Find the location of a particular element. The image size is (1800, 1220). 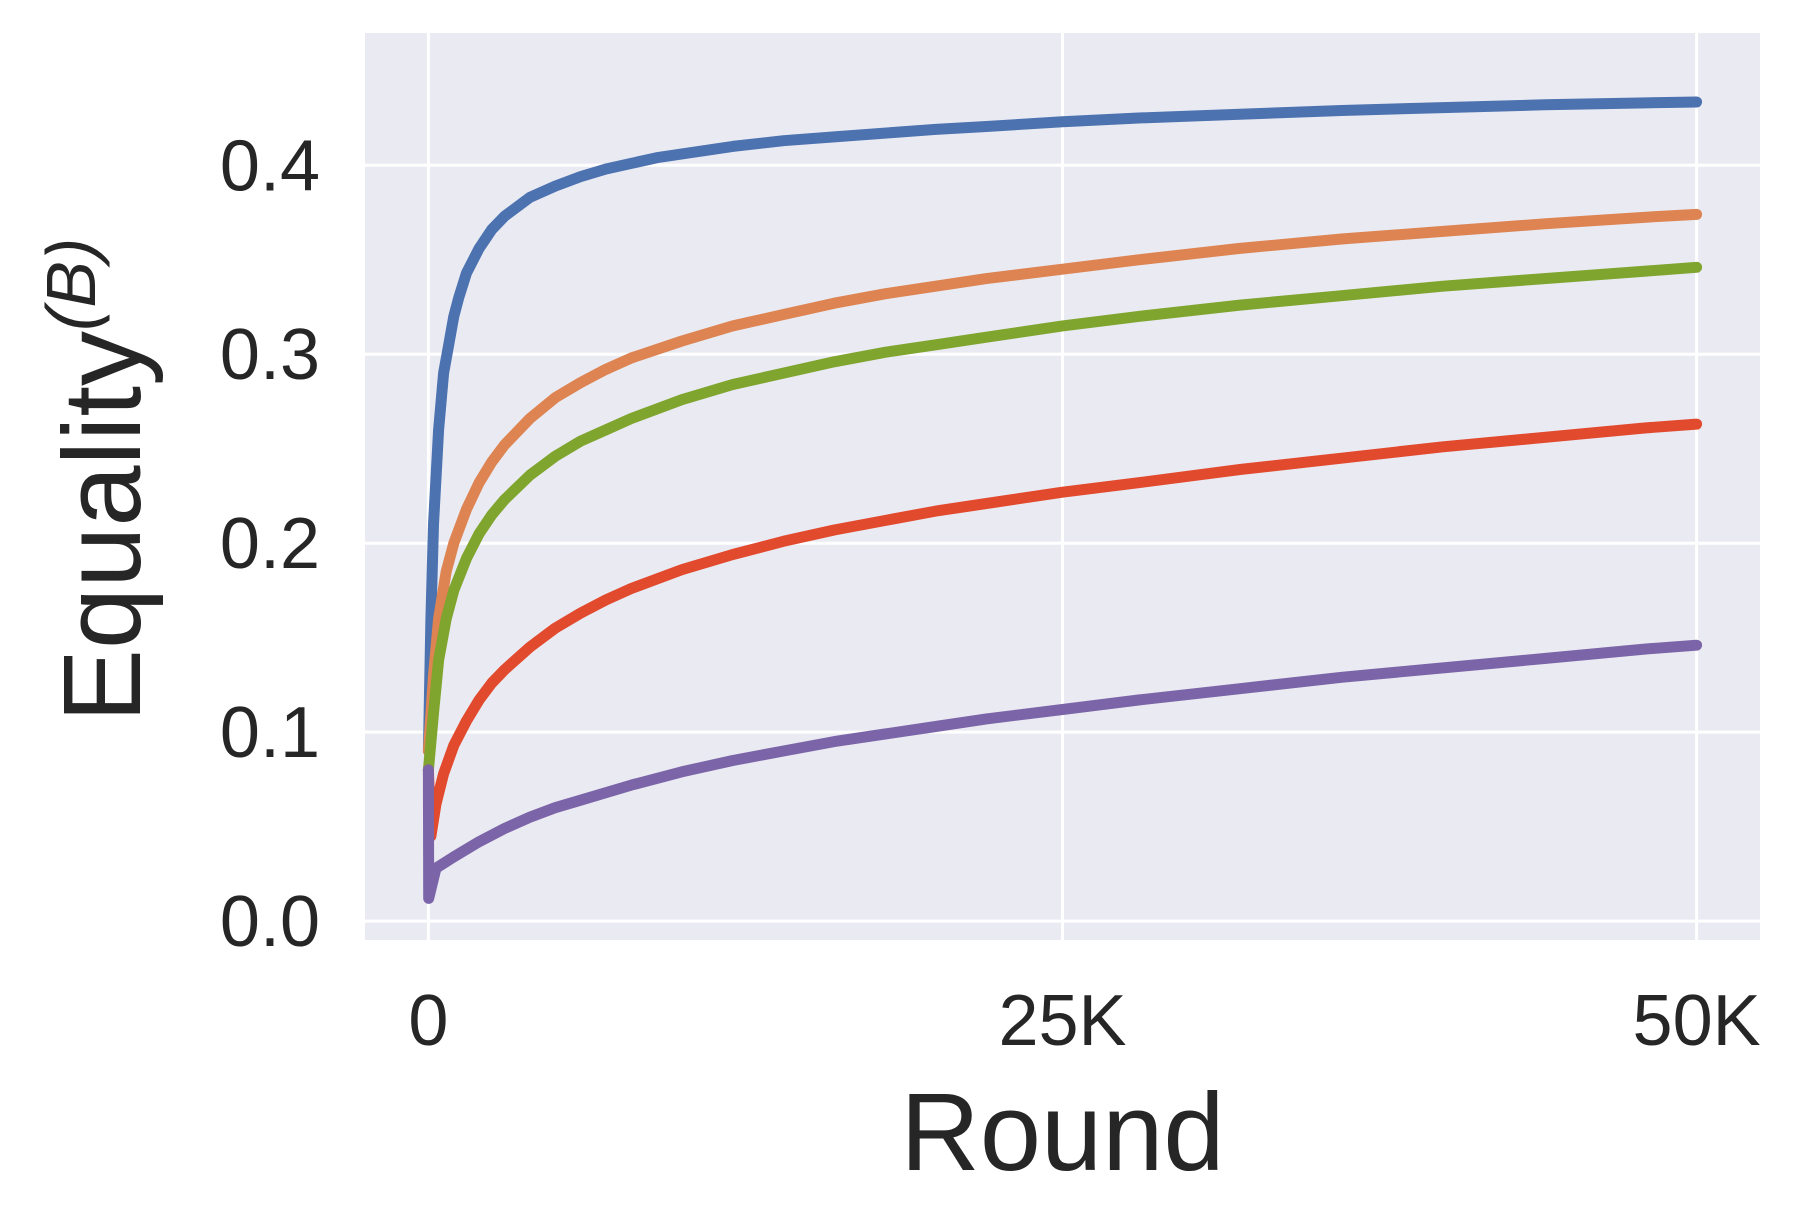

y-tick-labels: 0.0 0.1 0.2 0.3 0.4 is located at coordinates (270, 544).